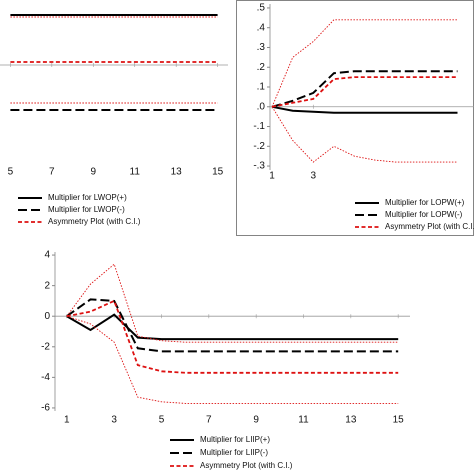 Image resolution: width=474 pixels, height=474 pixels. I want to click on y-tick-label: -6, so click(45, 408).